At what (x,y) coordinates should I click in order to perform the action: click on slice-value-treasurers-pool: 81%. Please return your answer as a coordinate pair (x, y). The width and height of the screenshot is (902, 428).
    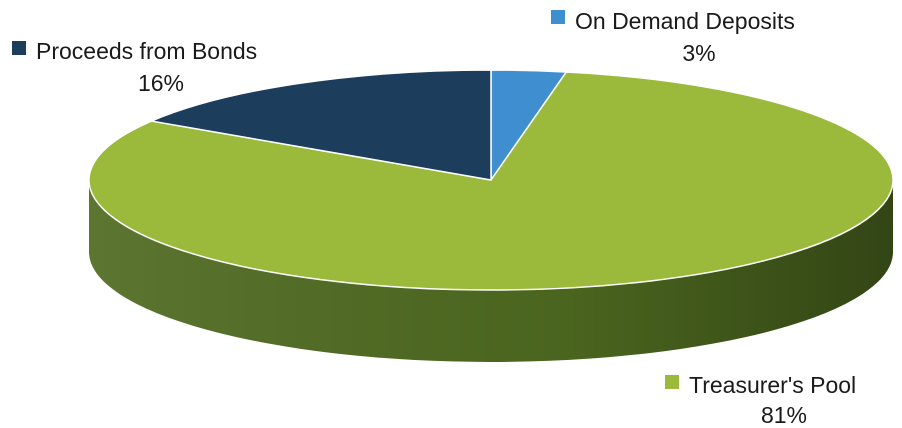
    Looking at the image, I should click on (784, 415).